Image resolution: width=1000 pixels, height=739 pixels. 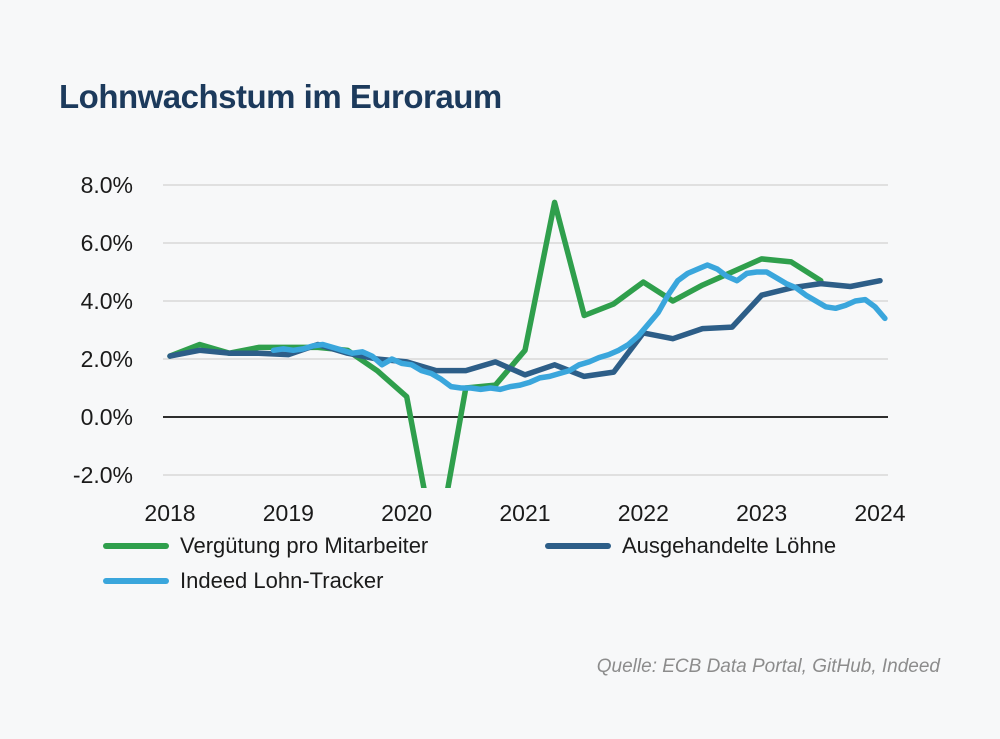 What do you see at coordinates (103, 475) in the screenshot?
I see `y-tick-label--2.0%: -2.0%` at bounding box center [103, 475].